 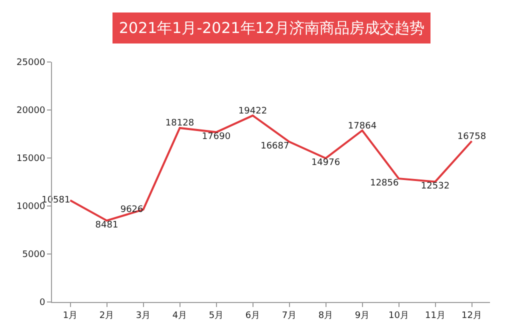 I want to click on x-tick-label: 8月, so click(x=326, y=315).